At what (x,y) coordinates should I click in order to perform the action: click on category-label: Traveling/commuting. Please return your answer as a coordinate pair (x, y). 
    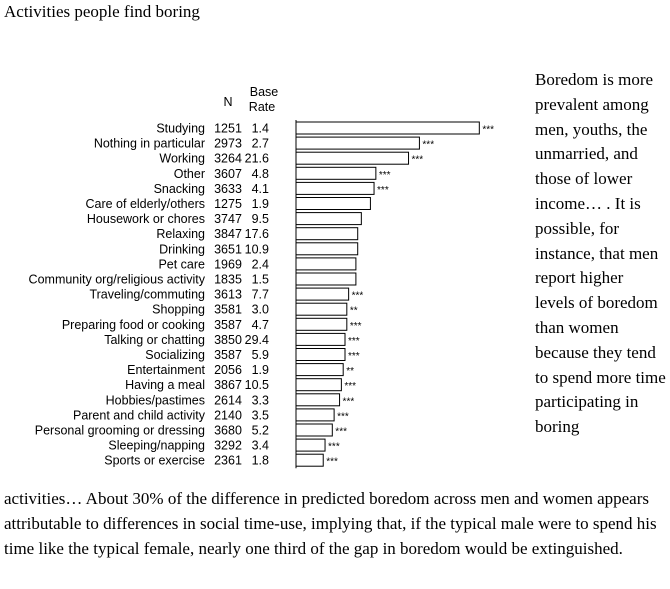
    Looking at the image, I should click on (147, 295).